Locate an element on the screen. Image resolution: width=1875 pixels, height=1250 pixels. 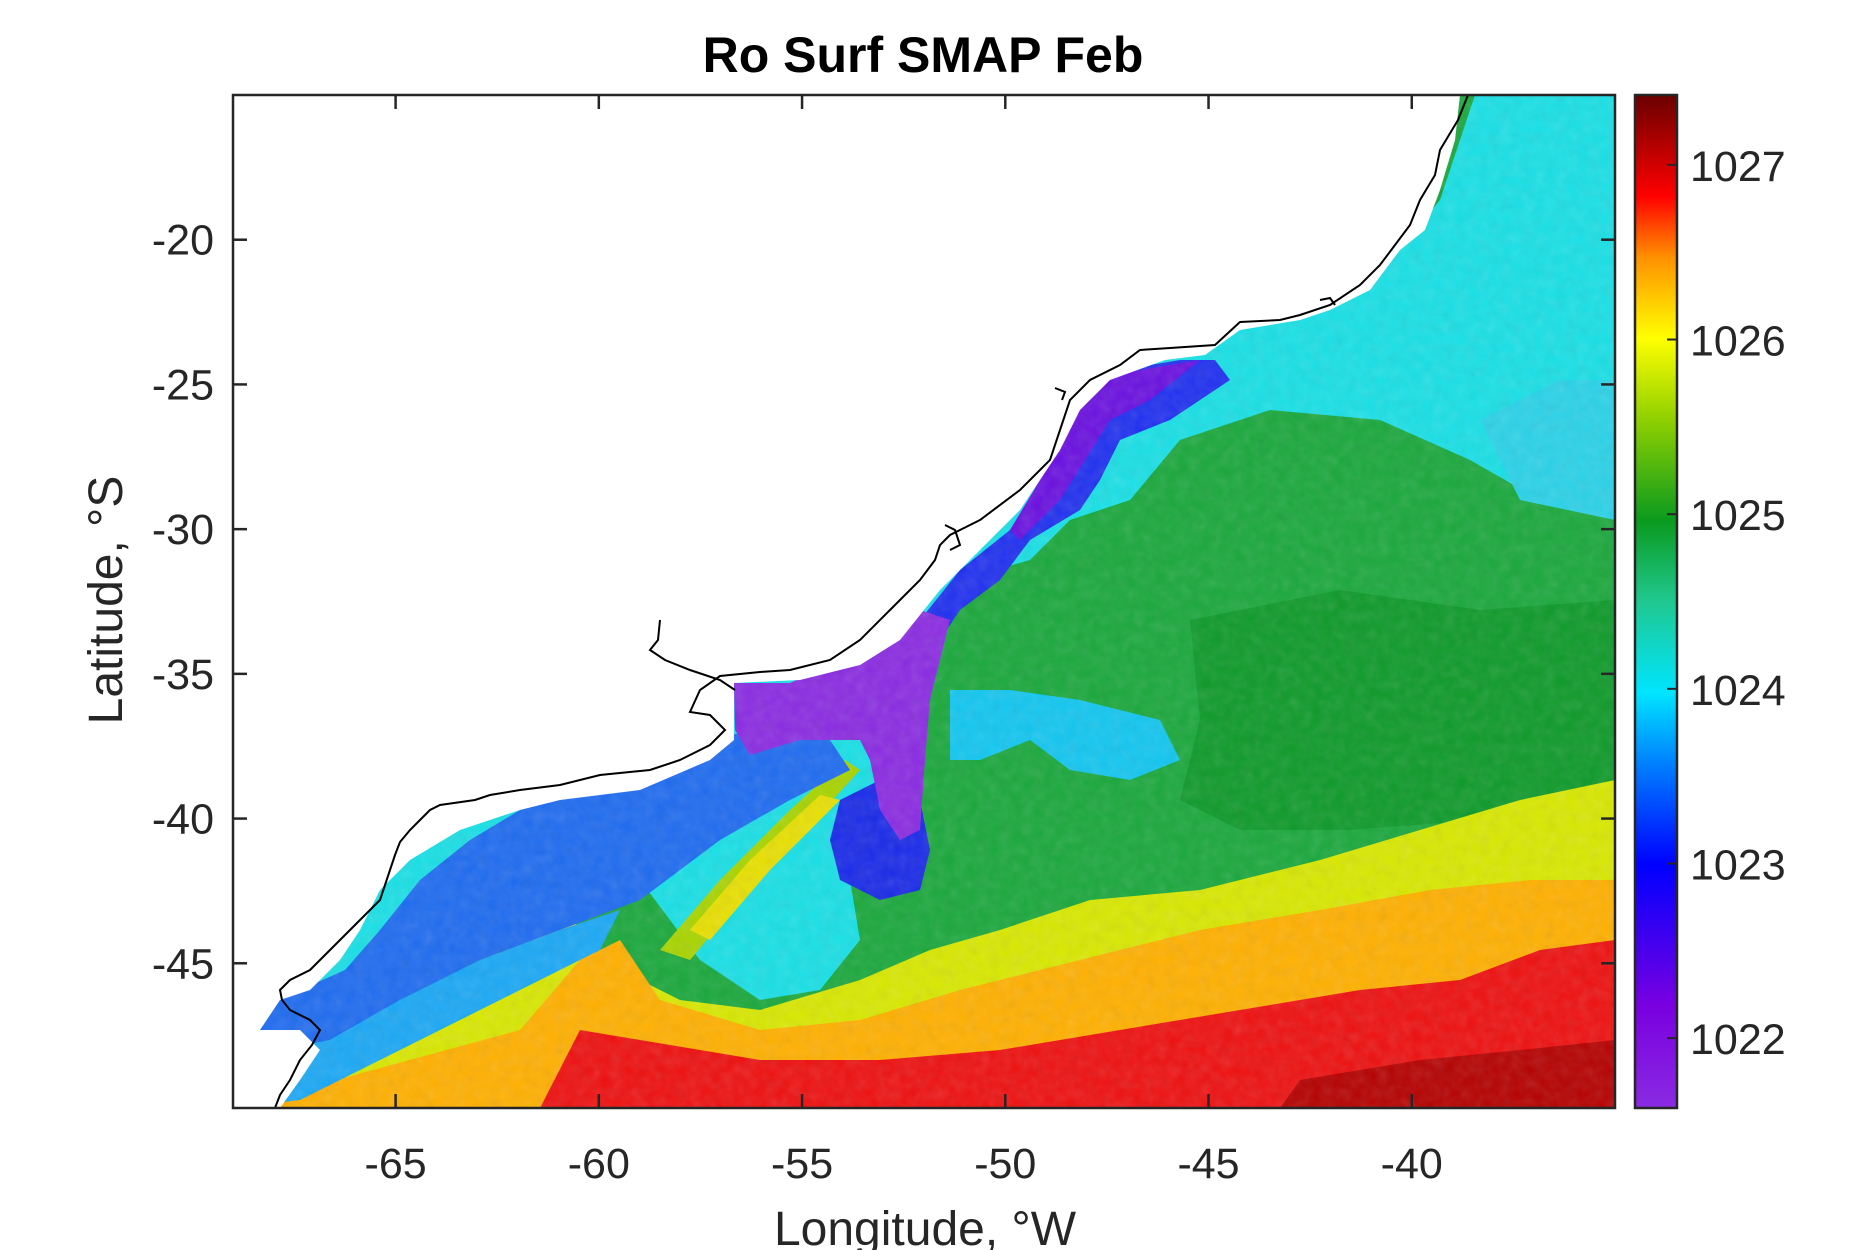
colorbar: 1022 1023 1024 1025 1026 1027 is located at coordinates (1709, 601).